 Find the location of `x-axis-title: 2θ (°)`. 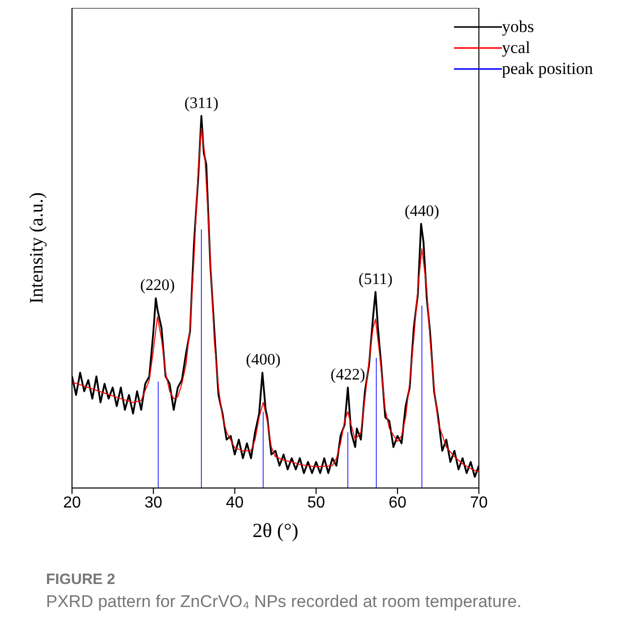

x-axis-title: 2θ (°) is located at coordinates (275, 531).